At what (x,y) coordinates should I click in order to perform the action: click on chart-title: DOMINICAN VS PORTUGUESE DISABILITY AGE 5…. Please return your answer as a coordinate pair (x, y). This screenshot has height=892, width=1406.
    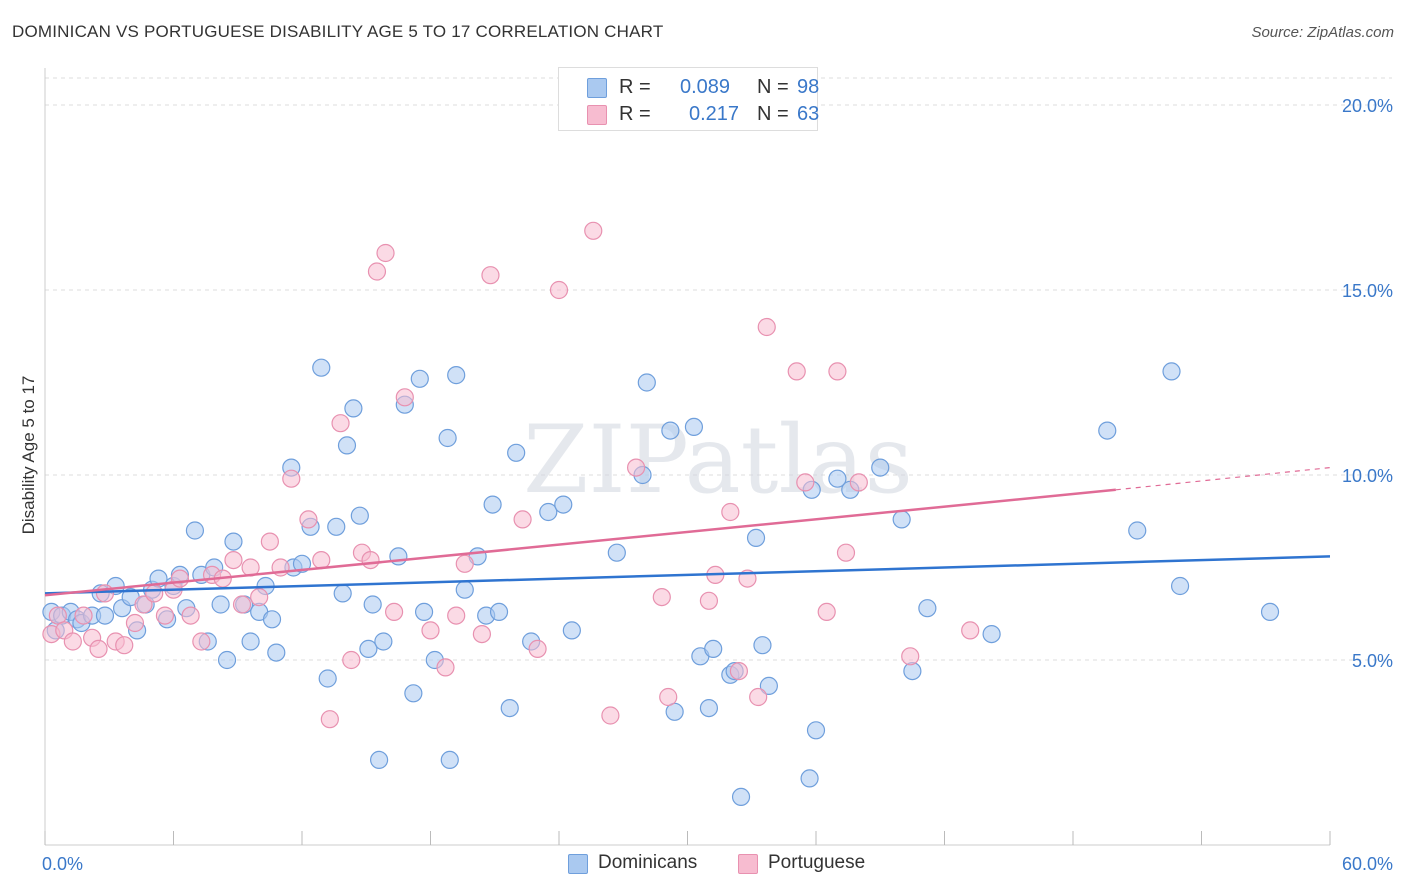
    Looking at the image, I should click on (338, 31).